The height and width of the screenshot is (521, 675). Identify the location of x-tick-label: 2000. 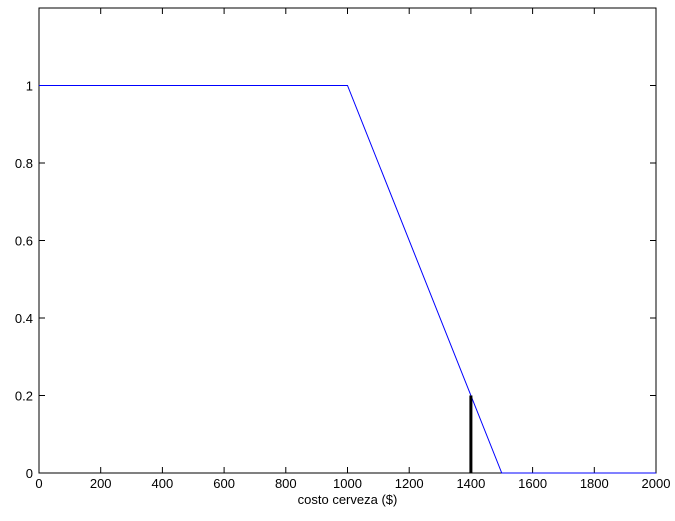
(656, 483).